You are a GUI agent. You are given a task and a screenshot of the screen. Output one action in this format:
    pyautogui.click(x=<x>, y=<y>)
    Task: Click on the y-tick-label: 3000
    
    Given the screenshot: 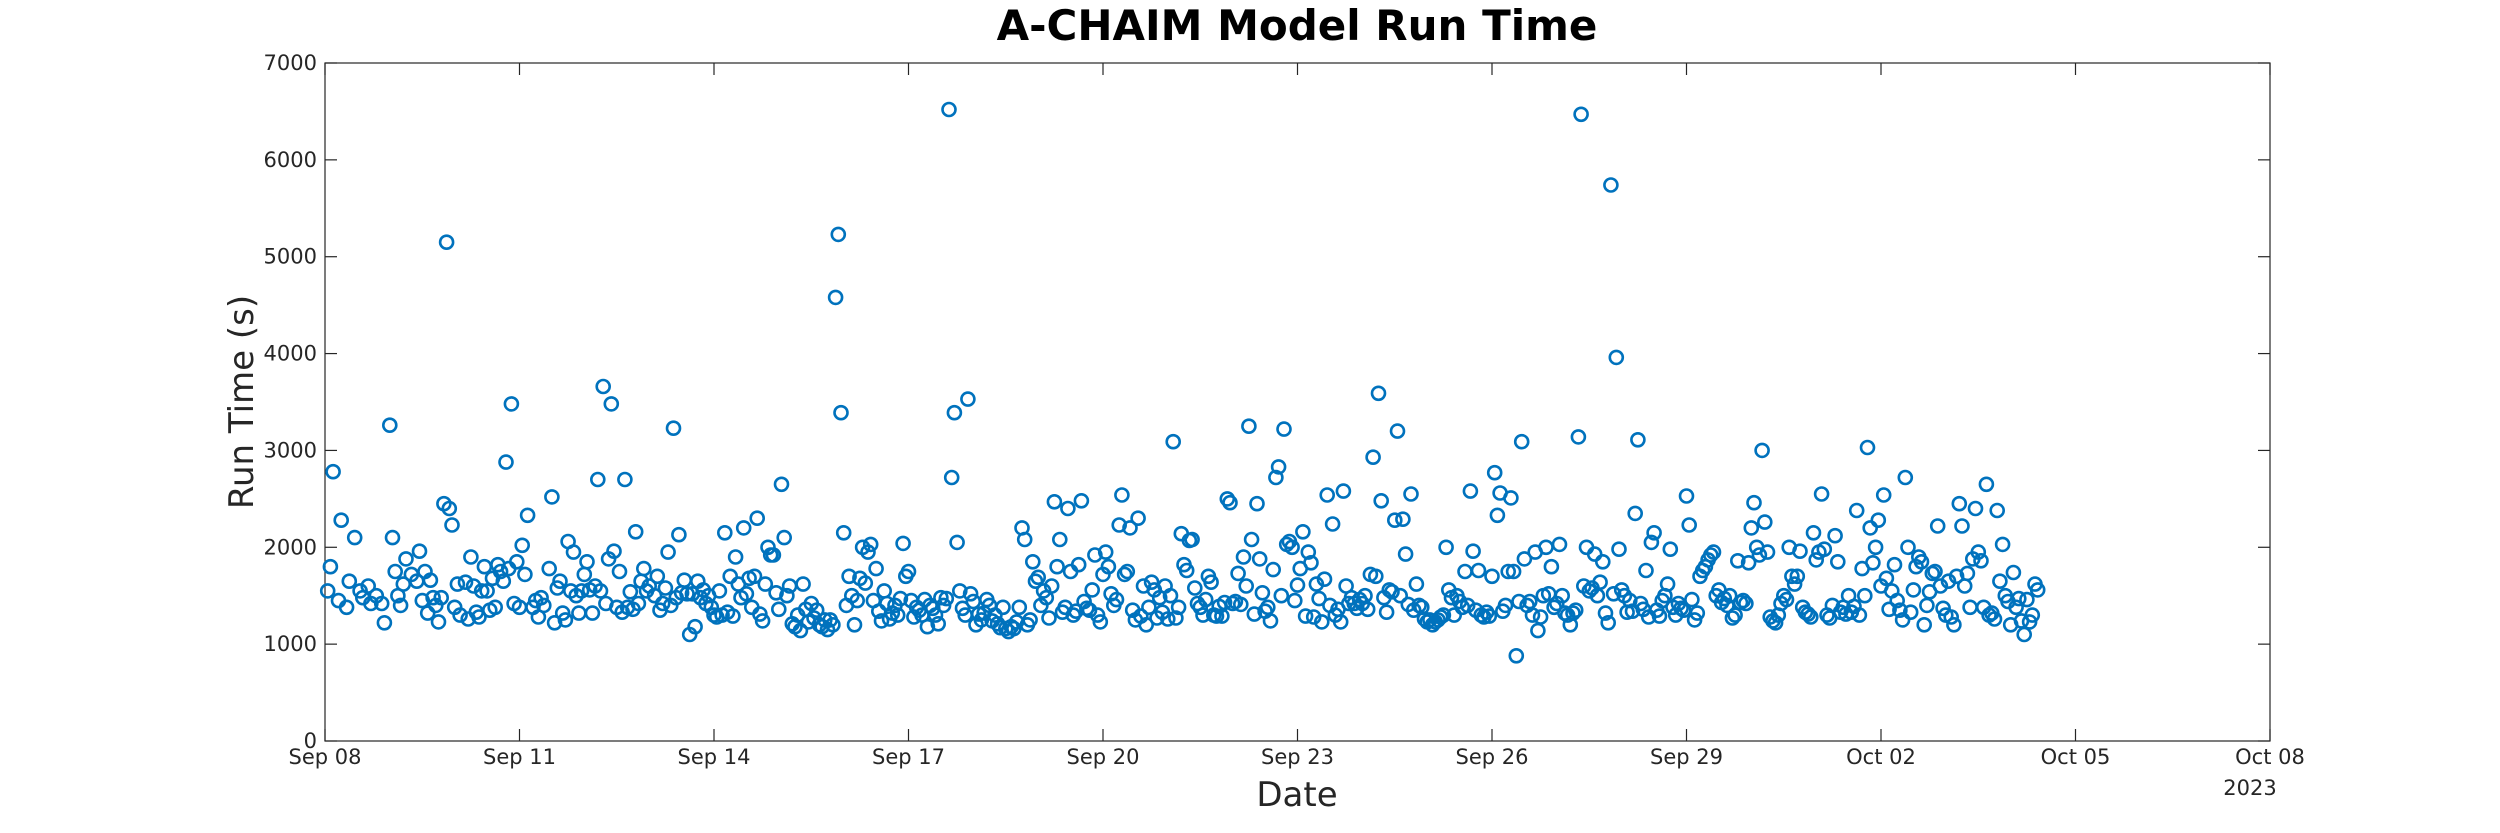 What is the action you would take?
    pyautogui.click(x=290, y=450)
    